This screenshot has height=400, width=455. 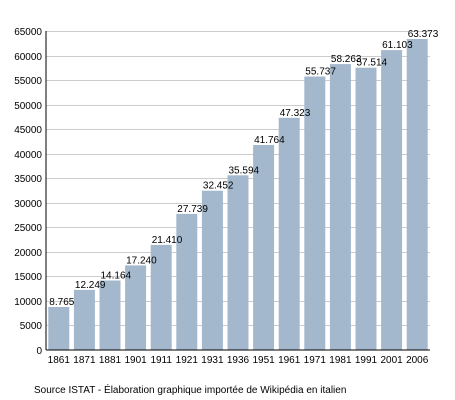 What do you see at coordinates (28, 204) in the screenshot?
I see `y-tick-label: 30000` at bounding box center [28, 204].